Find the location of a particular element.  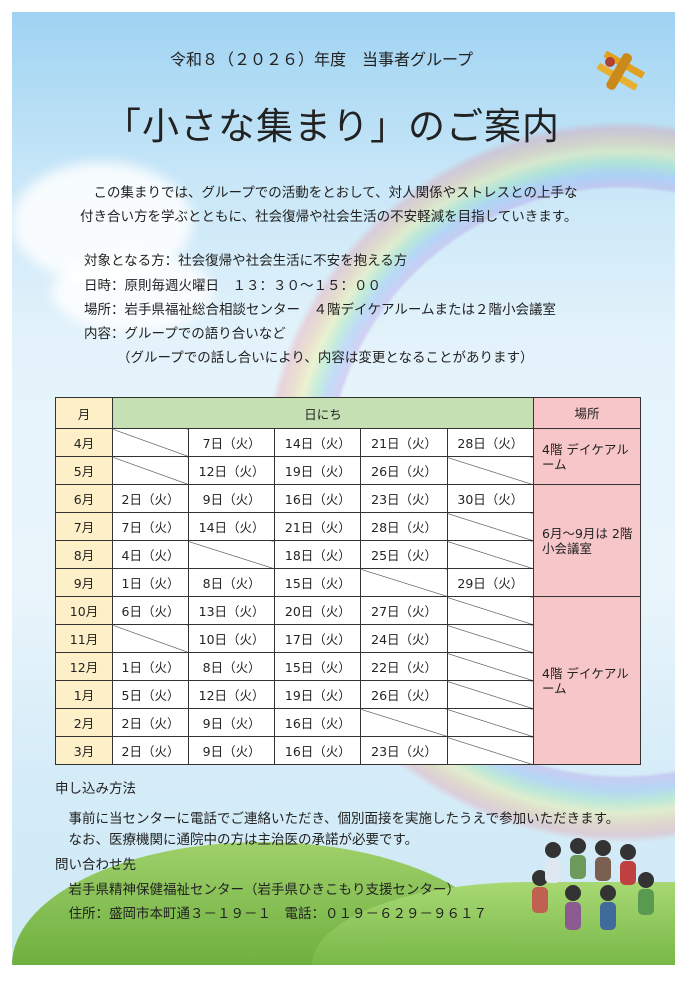

schedule-row: 3月 2日（火） 9日（火） 16日（火） 23日（火） is located at coordinates (348, 750).